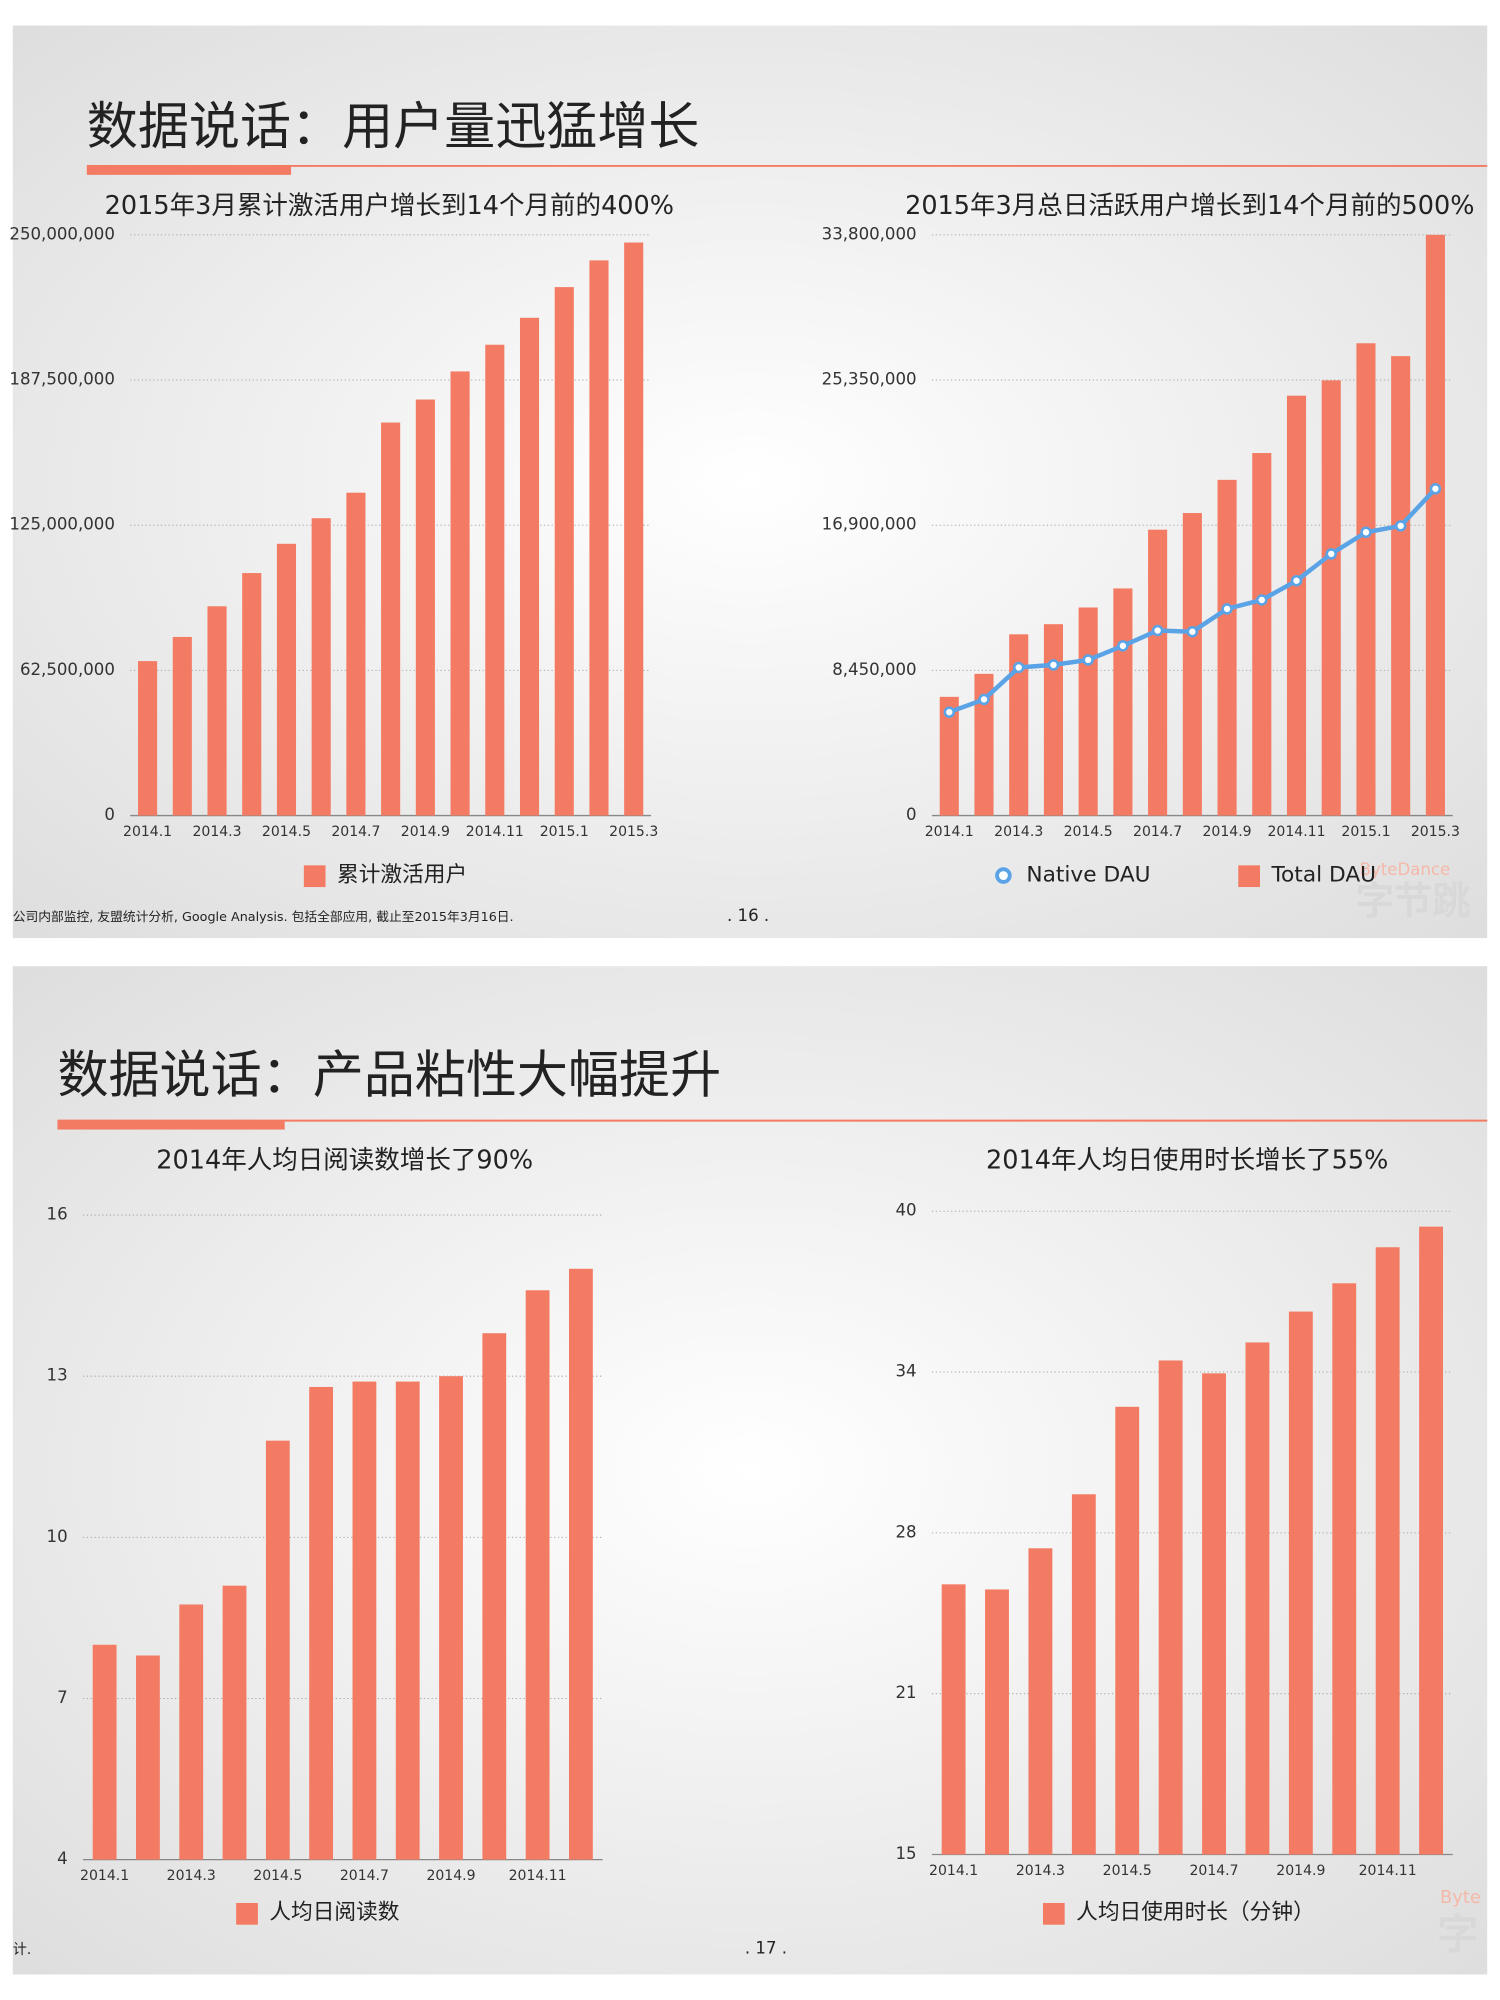 The width and height of the screenshot is (1500, 2000). What do you see at coordinates (766, 1947) in the screenshot?
I see `page-number: . 17 .` at bounding box center [766, 1947].